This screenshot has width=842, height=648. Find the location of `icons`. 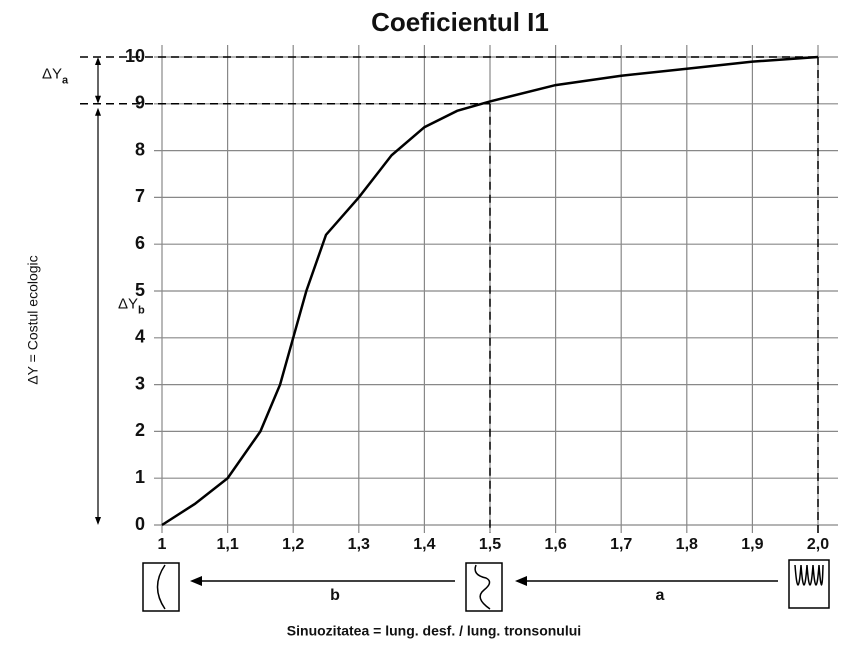

icons is located at coordinates (486, 585).